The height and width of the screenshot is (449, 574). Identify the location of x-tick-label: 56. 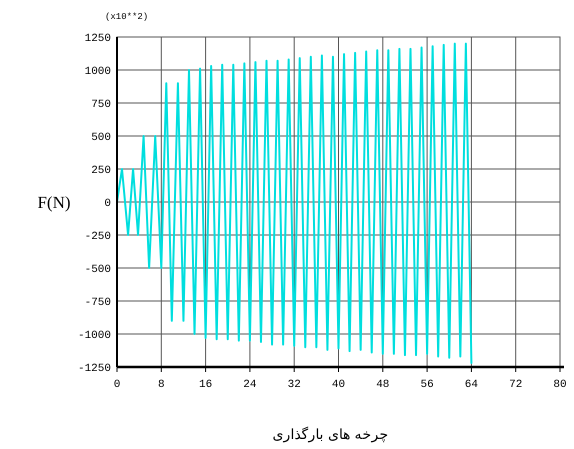
(427, 385).